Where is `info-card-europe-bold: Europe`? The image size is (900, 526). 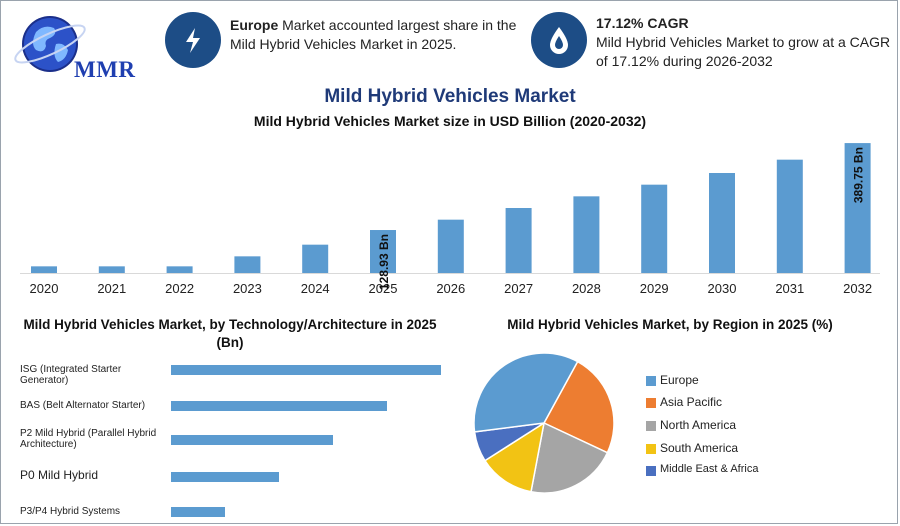 info-card-europe-bold: Europe is located at coordinates (254, 25).